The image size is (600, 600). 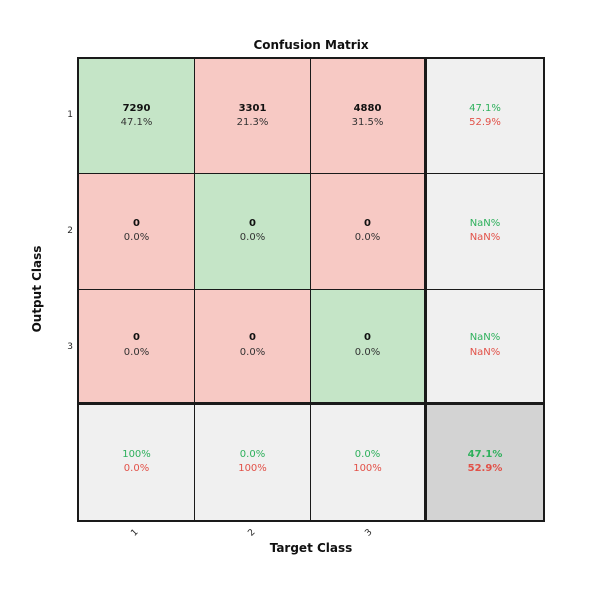 I want to click on x-tick-1: 1, so click(x=135, y=533).